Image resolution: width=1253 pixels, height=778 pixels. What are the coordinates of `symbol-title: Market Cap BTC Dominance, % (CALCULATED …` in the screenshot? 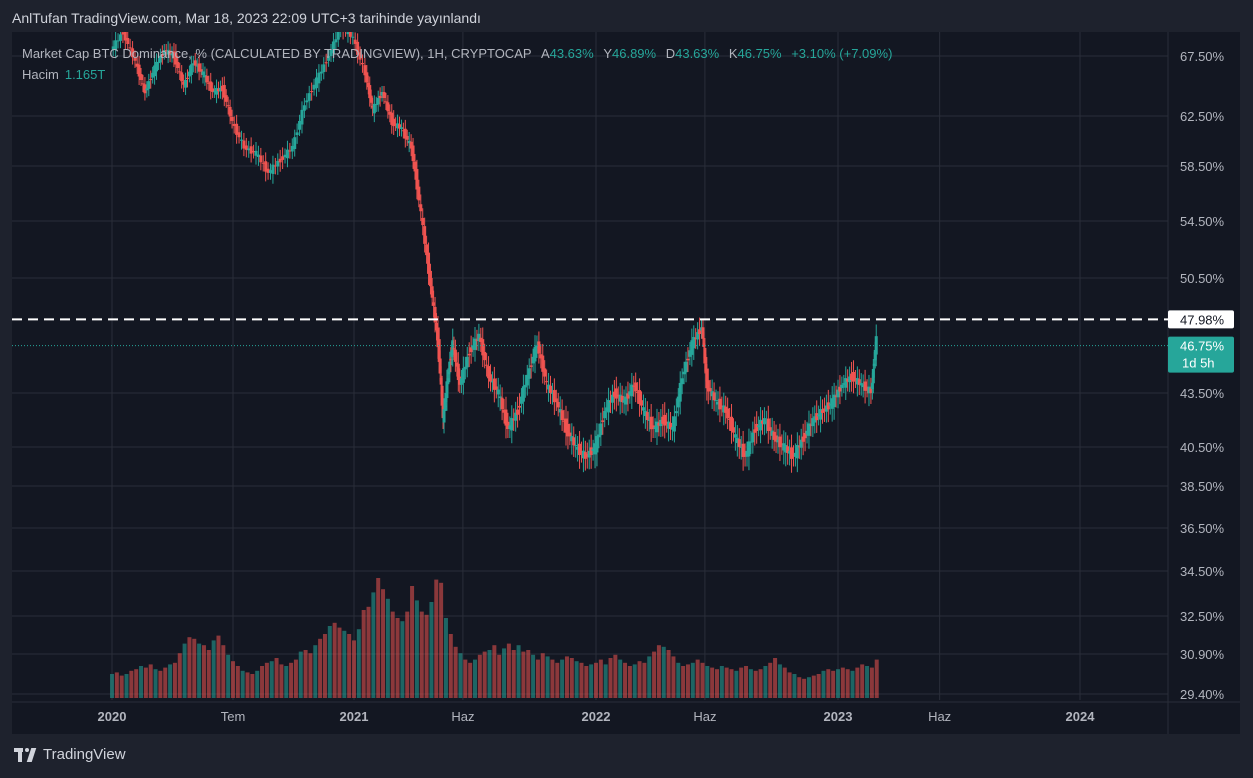 It's located at (277, 53).